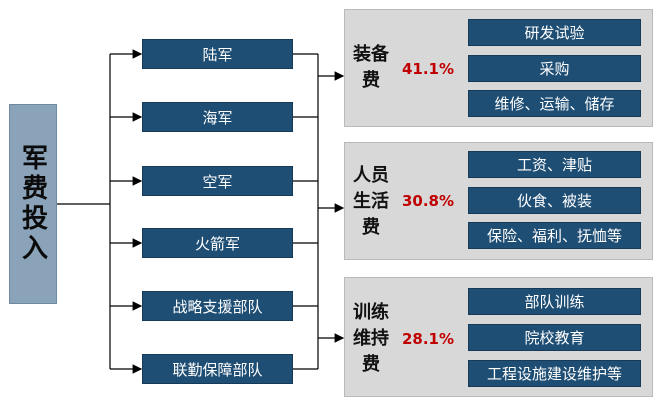 Image resolution: width=660 pixels, height=407 pixels. I want to click on root-label: 军费投入, so click(32, 204).